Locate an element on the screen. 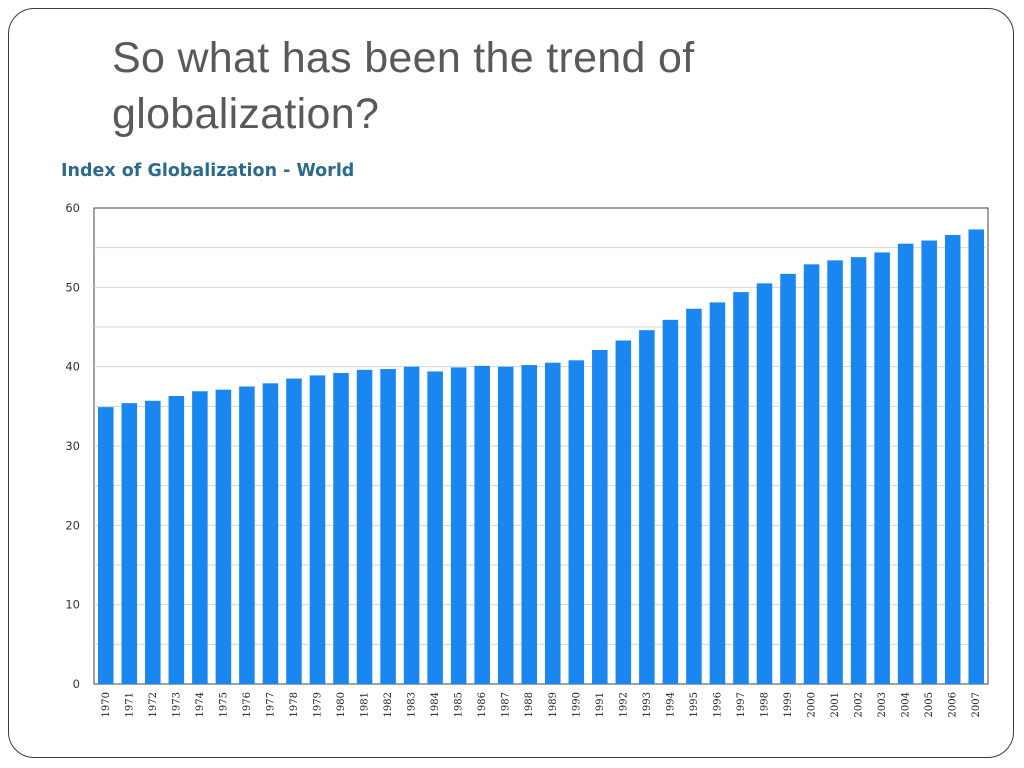 This screenshot has width=1024, height=768. y-tick-label: 10 is located at coordinates (72, 605).